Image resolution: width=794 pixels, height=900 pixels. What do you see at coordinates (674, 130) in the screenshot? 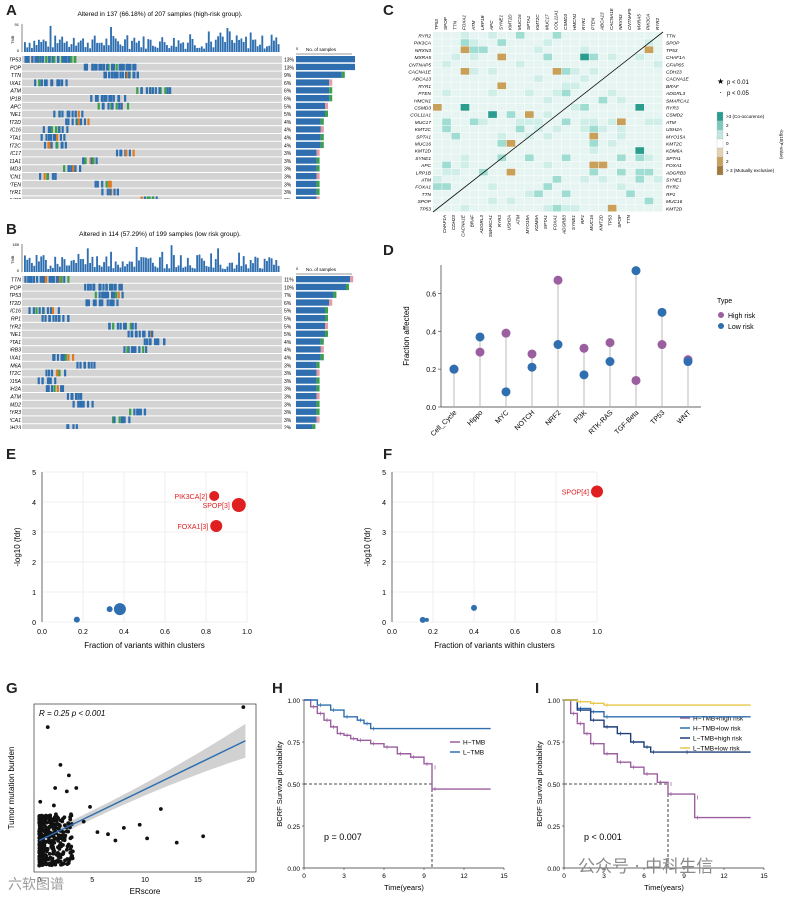
I see `right-gene-label: USH2A` at bounding box center [674, 130].